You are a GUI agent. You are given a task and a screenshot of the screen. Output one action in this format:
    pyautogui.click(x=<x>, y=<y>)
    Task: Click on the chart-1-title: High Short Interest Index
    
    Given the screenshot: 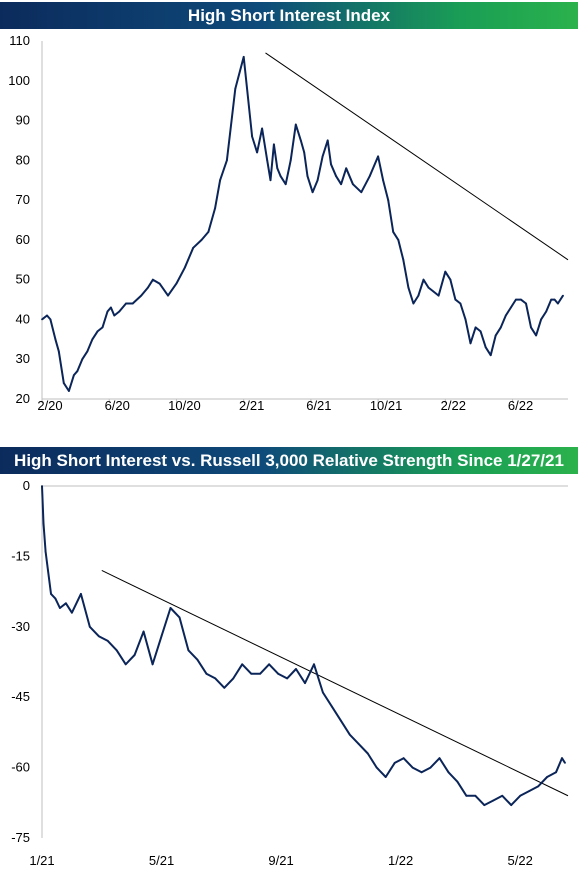 What is the action you would take?
    pyautogui.click(x=289, y=15)
    